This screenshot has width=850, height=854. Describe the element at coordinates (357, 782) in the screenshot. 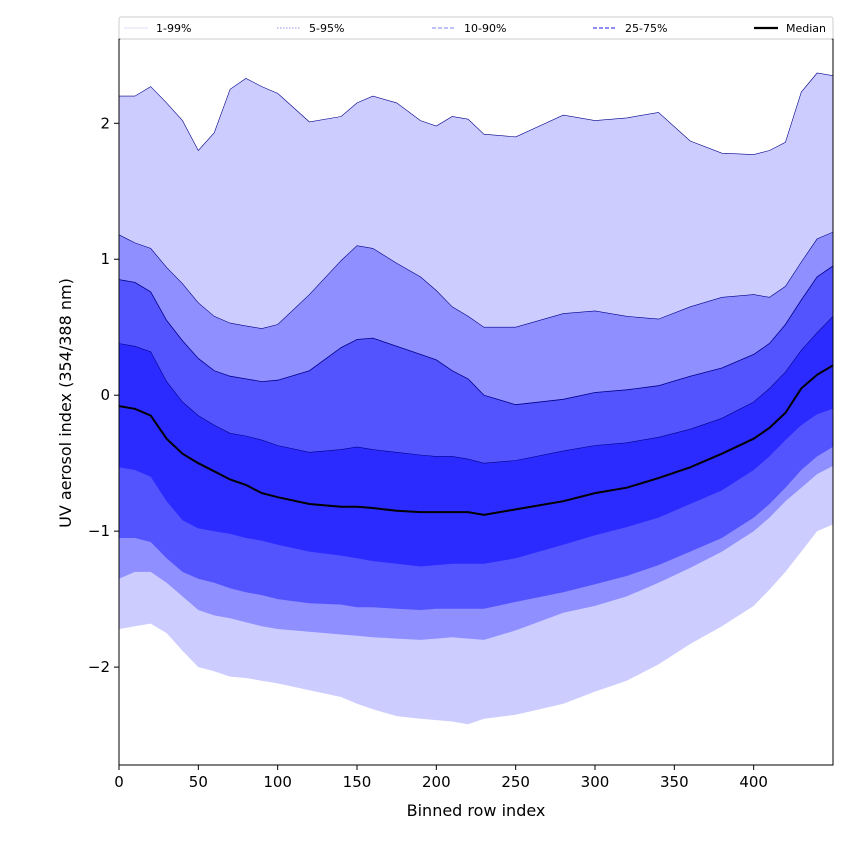

I see `x-tick-label: 150` at that location.